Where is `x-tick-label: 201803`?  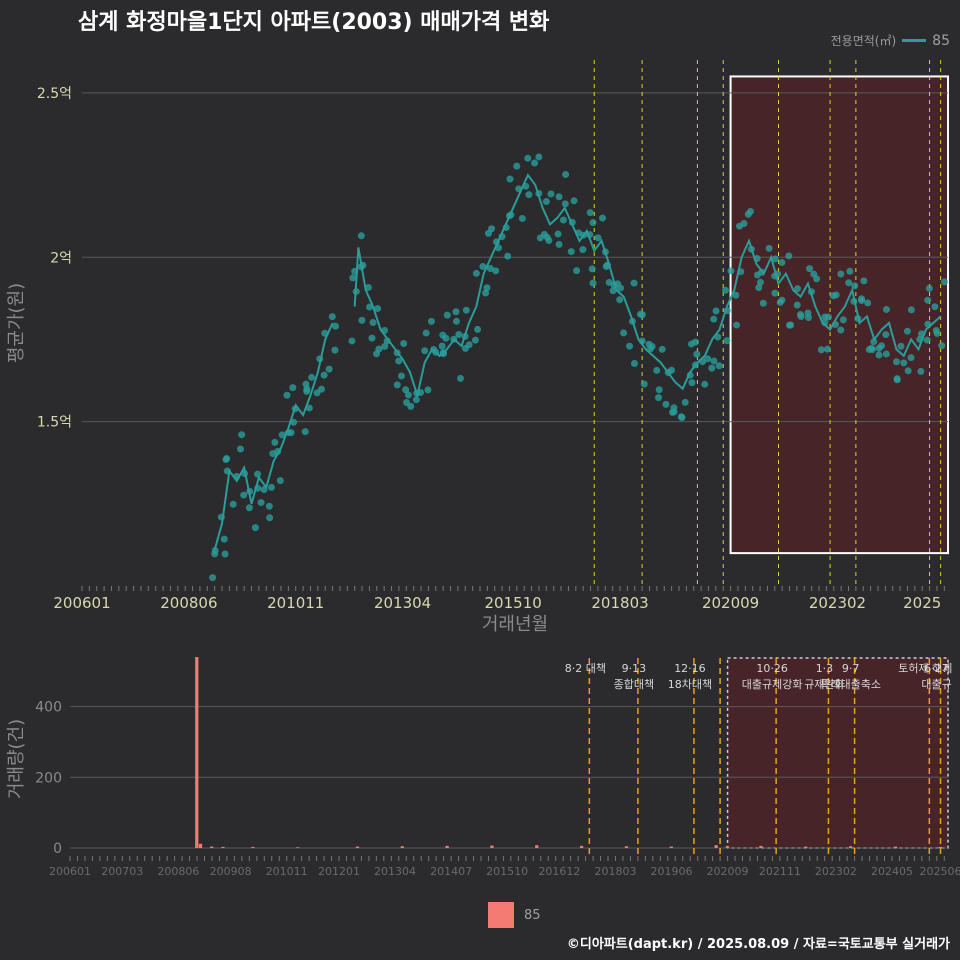 x-tick-label: 201803 is located at coordinates (619, 603).